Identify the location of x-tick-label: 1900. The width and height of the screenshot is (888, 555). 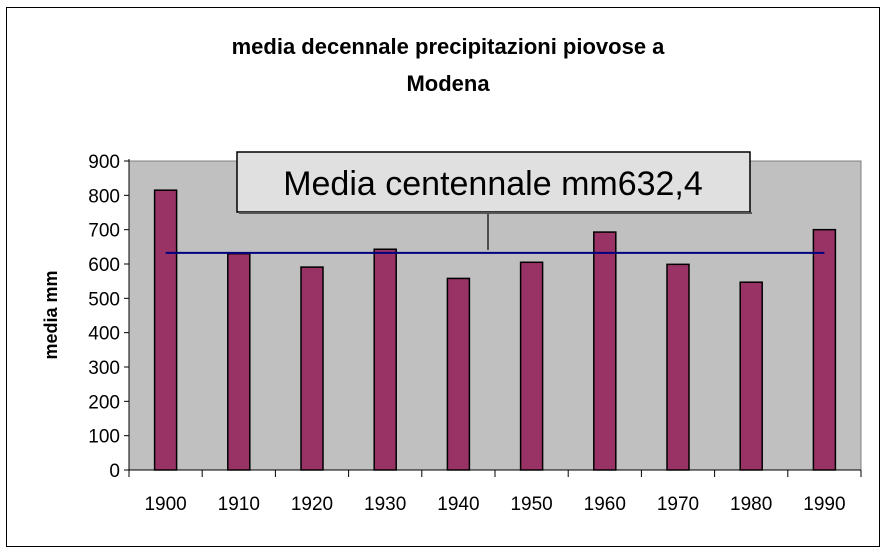
(165, 504).